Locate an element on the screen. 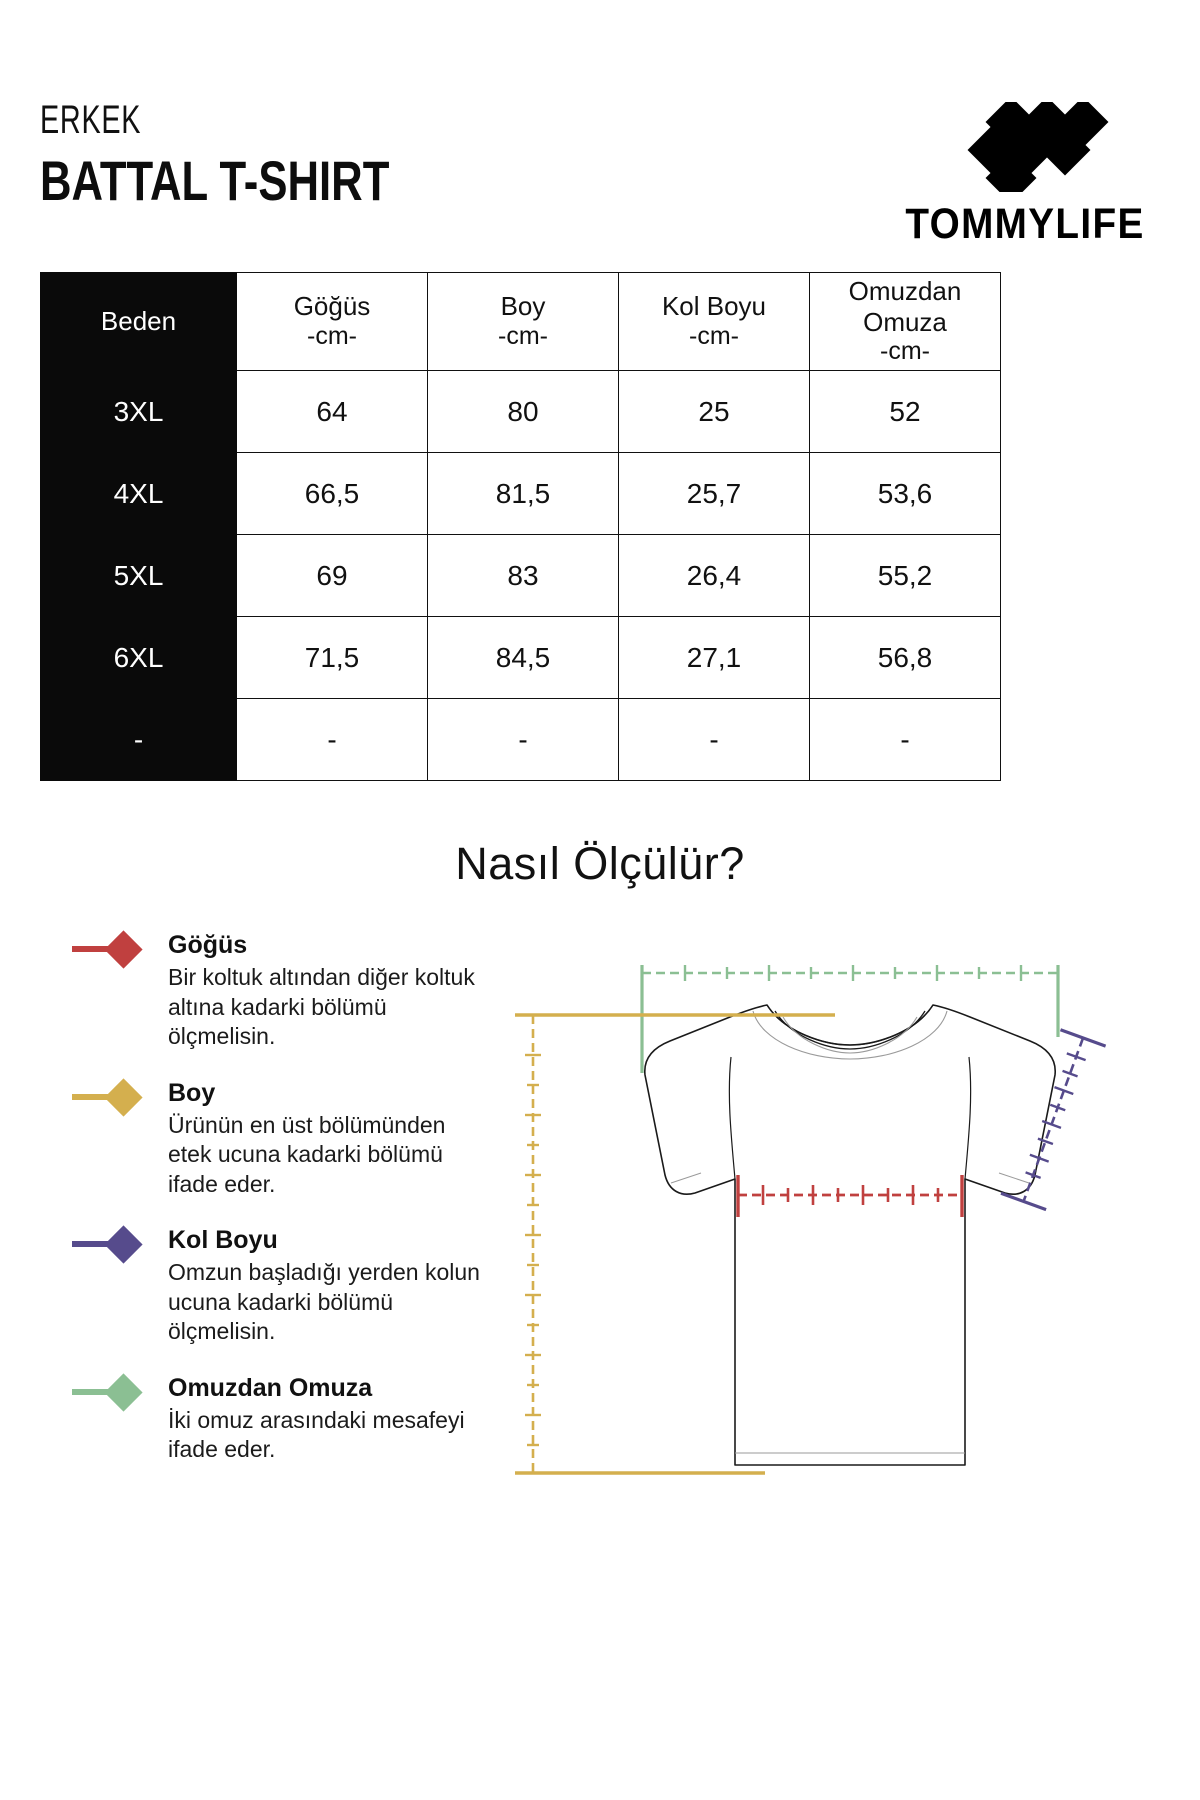 The width and height of the screenshot is (1200, 1800). cell-kol: 27,1 is located at coordinates (714, 657).